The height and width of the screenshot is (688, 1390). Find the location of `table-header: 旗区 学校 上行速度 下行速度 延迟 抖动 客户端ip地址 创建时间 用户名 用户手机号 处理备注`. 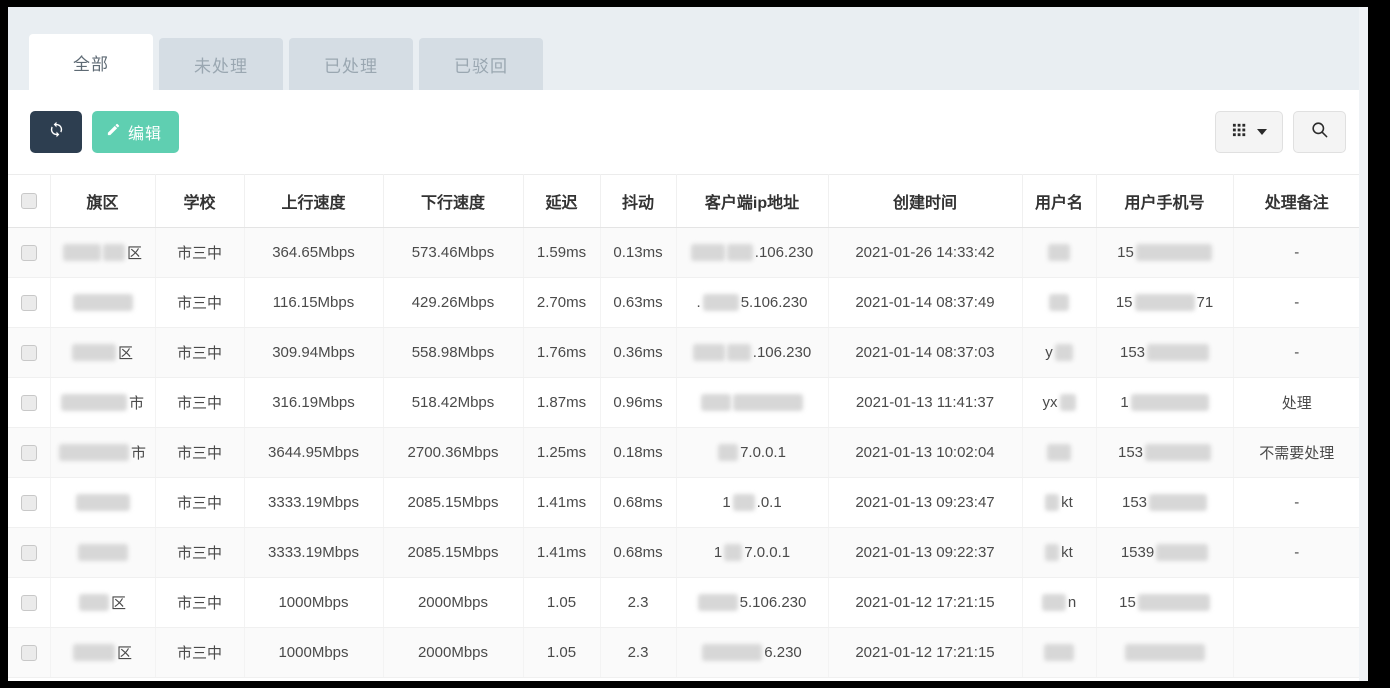

table-header: 旗区 学校 上行速度 下行速度 延迟 抖动 客户端ip地址 创建时间 用户名 用户手机号 处理备注 is located at coordinates (684, 201).